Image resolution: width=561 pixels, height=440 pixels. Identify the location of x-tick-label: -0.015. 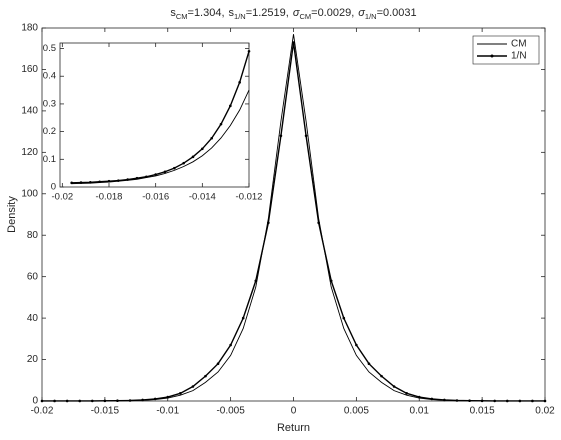
(105, 411).